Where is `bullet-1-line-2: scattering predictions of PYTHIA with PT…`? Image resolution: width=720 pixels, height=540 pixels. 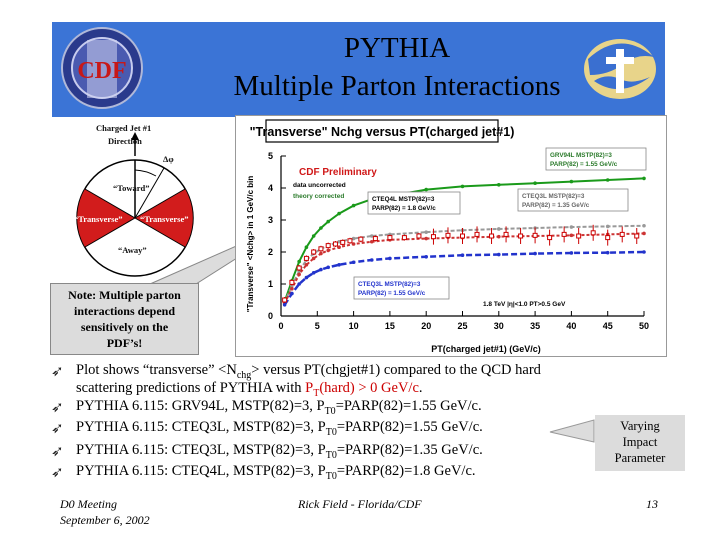
bullet-1-line-2: scattering predictions of PYTHIA with PT… is located at coordinates (249, 389).